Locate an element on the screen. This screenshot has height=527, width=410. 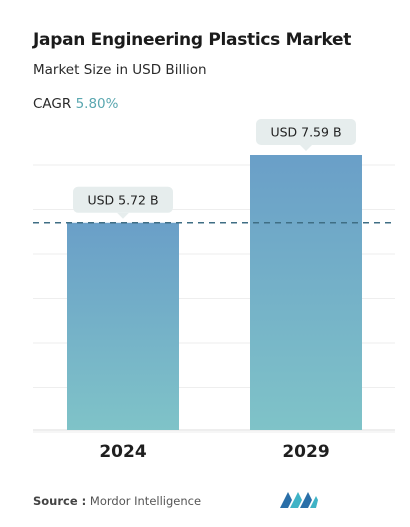
cagr-text: CAGR 5.80% is located at coordinates (75, 104).